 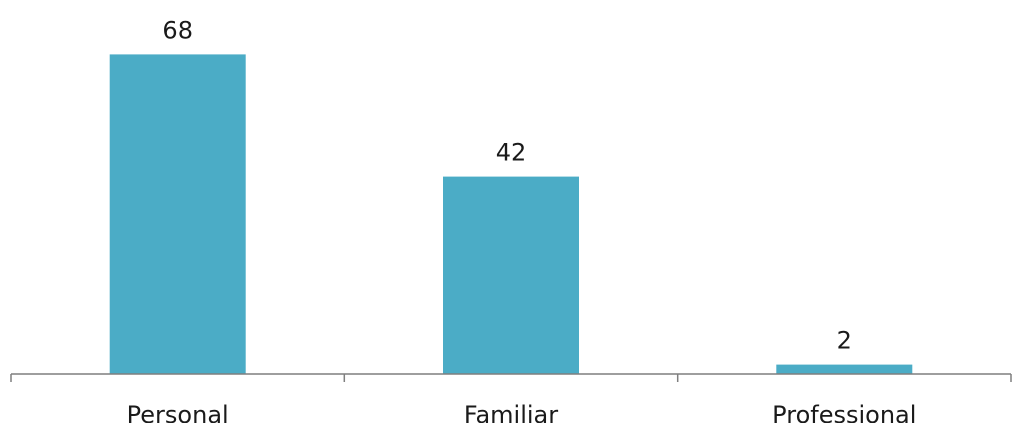 I want to click on x-axis, so click(x=511, y=377).